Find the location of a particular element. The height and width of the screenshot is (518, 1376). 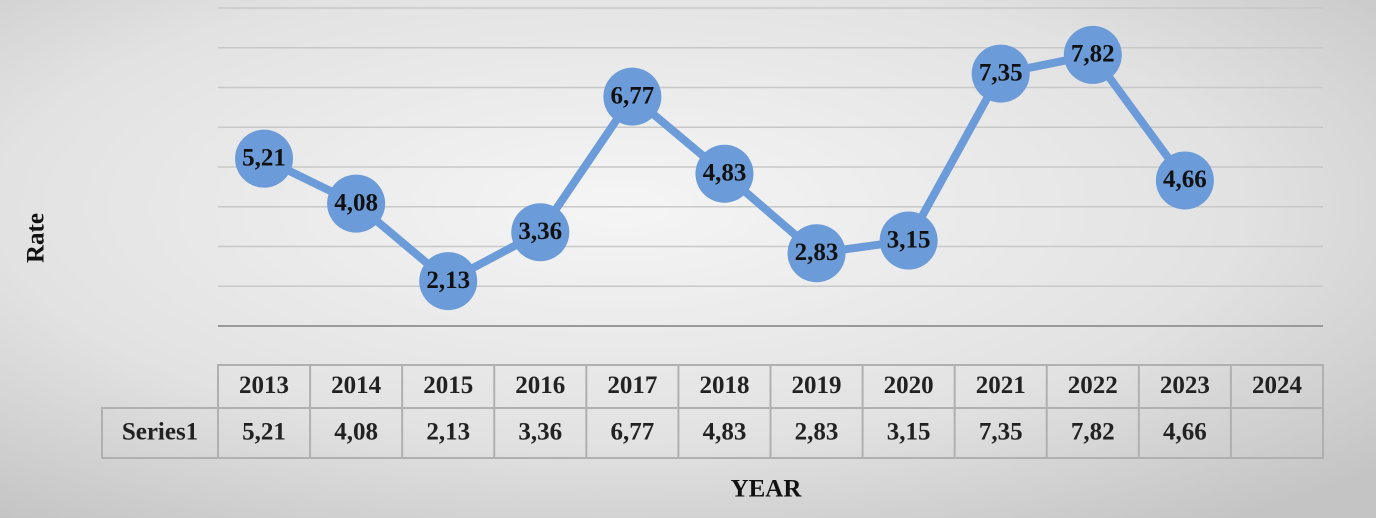

x-tick-label: 2013 is located at coordinates (264, 385).